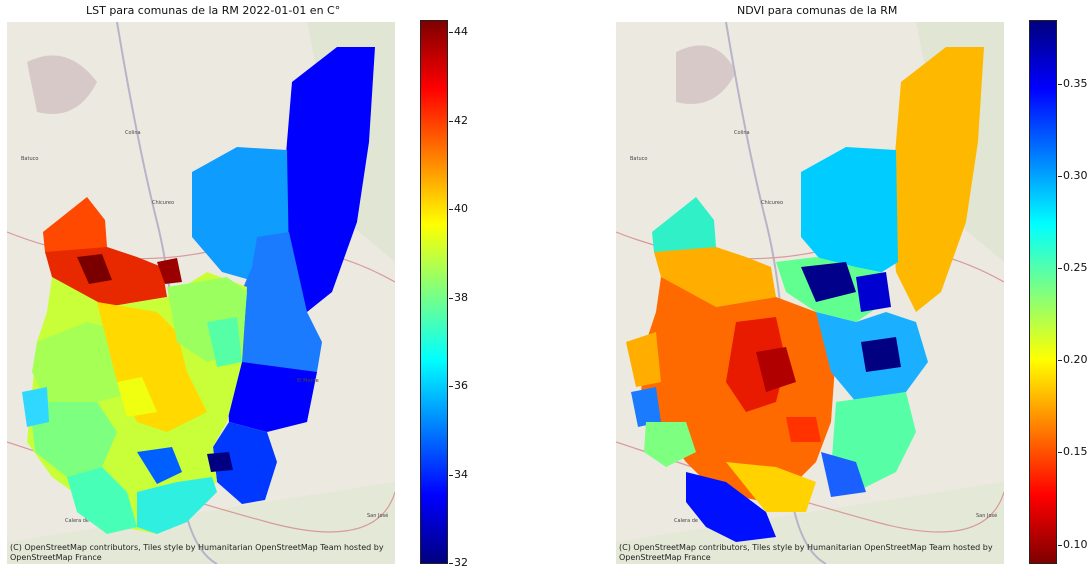 The height and width of the screenshot is (576, 1092). What do you see at coordinates (458, 474) in the screenshot?
I see `lst-tick-label: 34` at bounding box center [458, 474].